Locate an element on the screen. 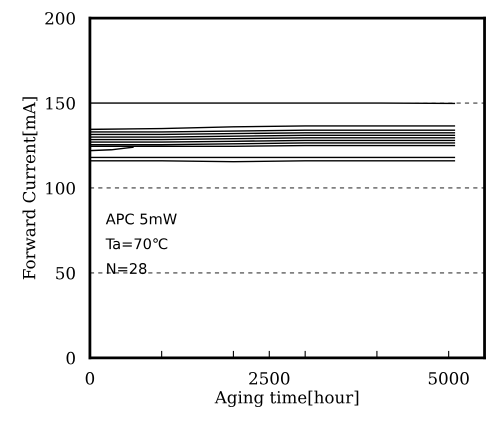  y-tick-label: 200 is located at coordinates (60, 18).